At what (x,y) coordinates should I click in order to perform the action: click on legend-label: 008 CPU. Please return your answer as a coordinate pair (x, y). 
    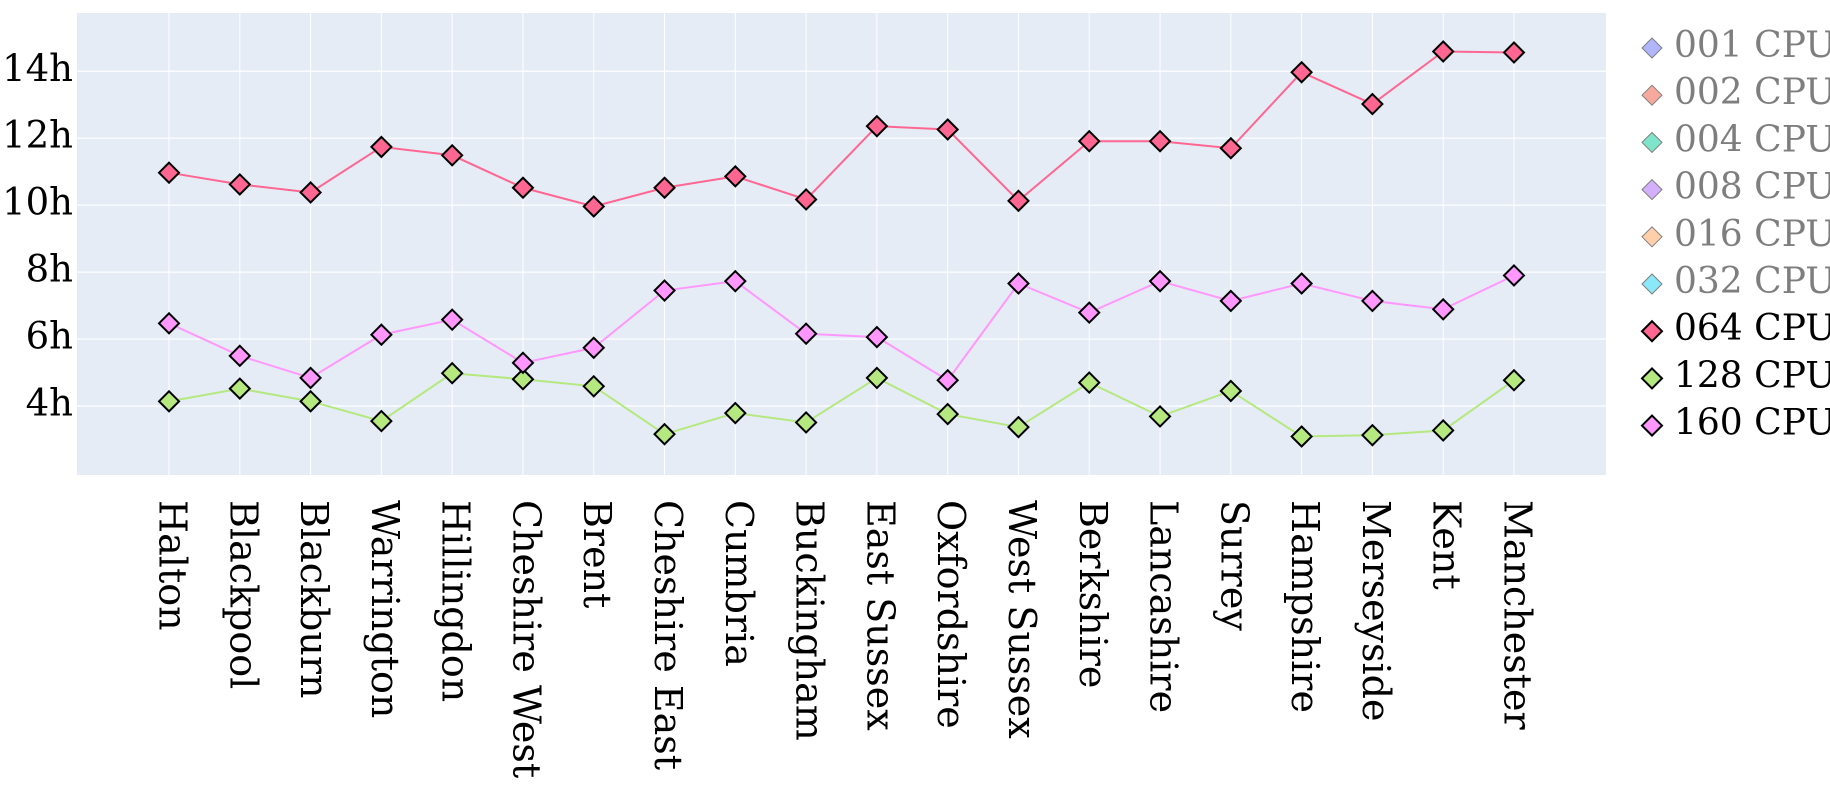
    Looking at the image, I should click on (1752, 187).